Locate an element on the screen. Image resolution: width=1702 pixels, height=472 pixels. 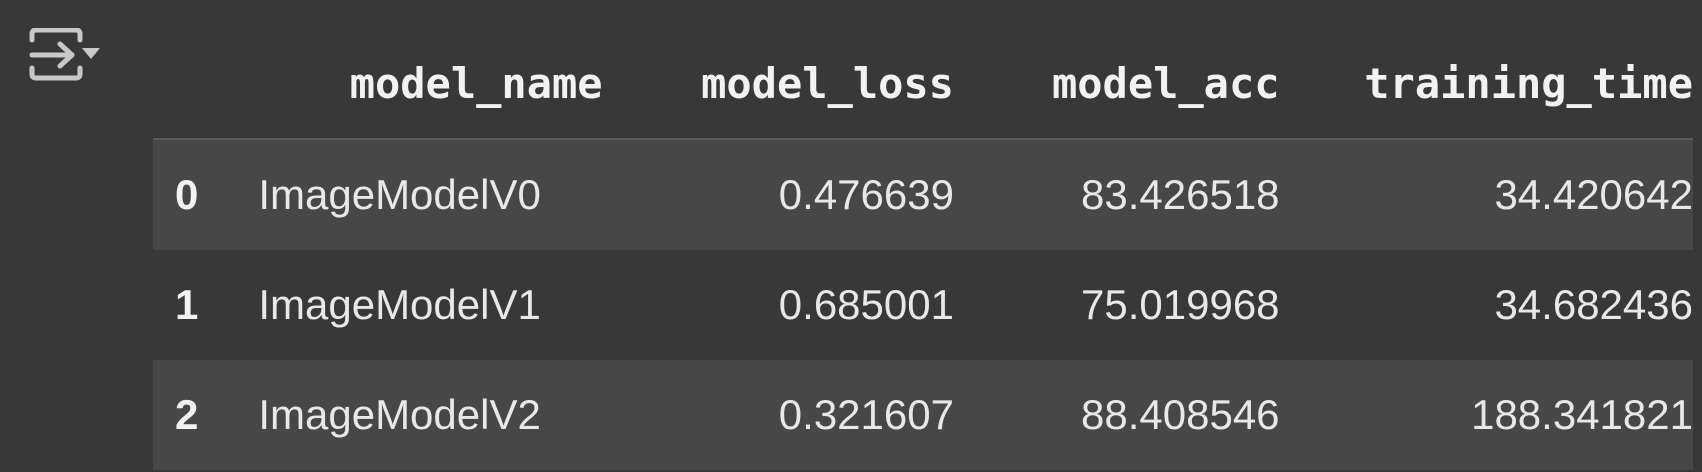
output-collapse-button is located at coordinates (68, 59).